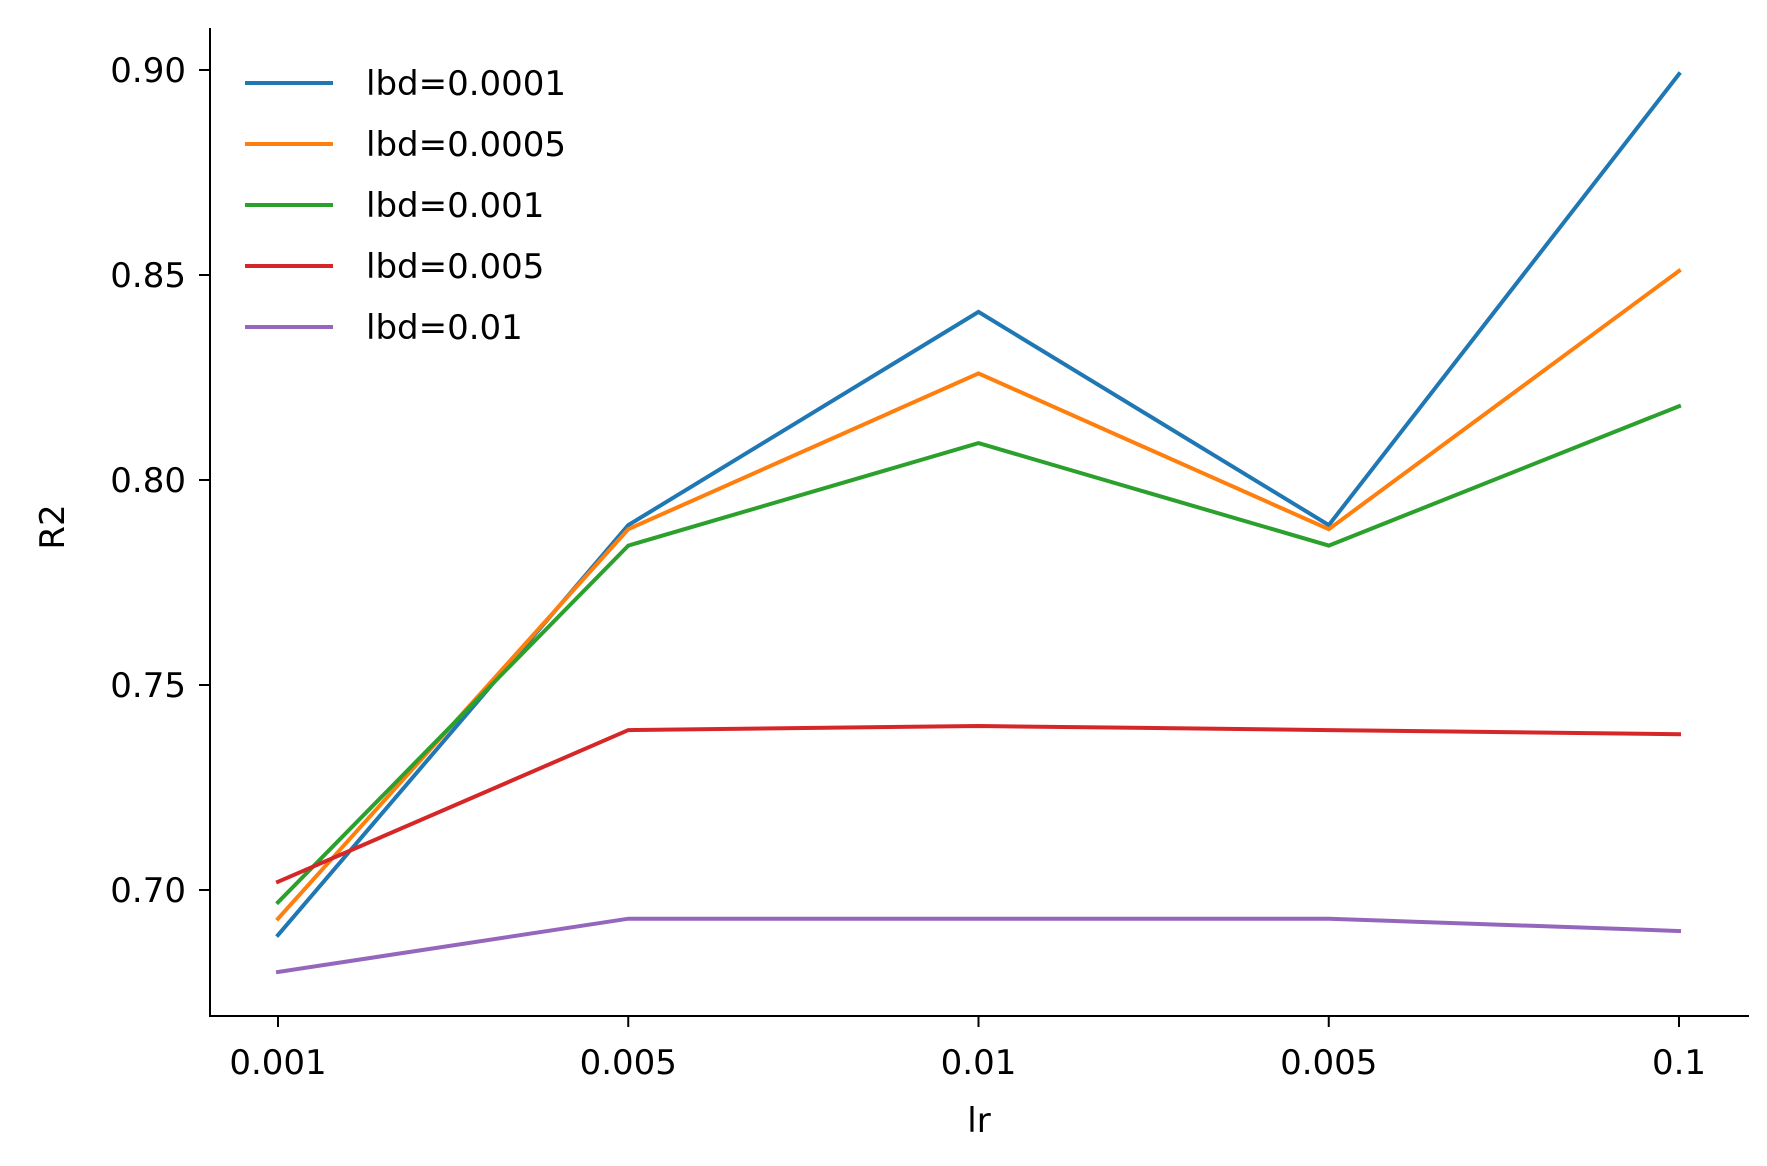 The width and height of the screenshot is (1767, 1166). Describe the element at coordinates (978, 1121) in the screenshot. I see `x-axis-label: lr` at that location.